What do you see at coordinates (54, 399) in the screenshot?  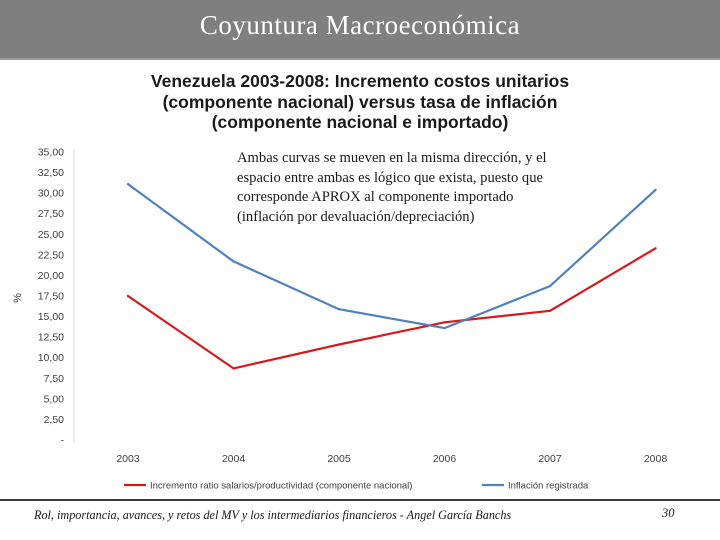 I see `y-tick-label: 5,00` at bounding box center [54, 399].